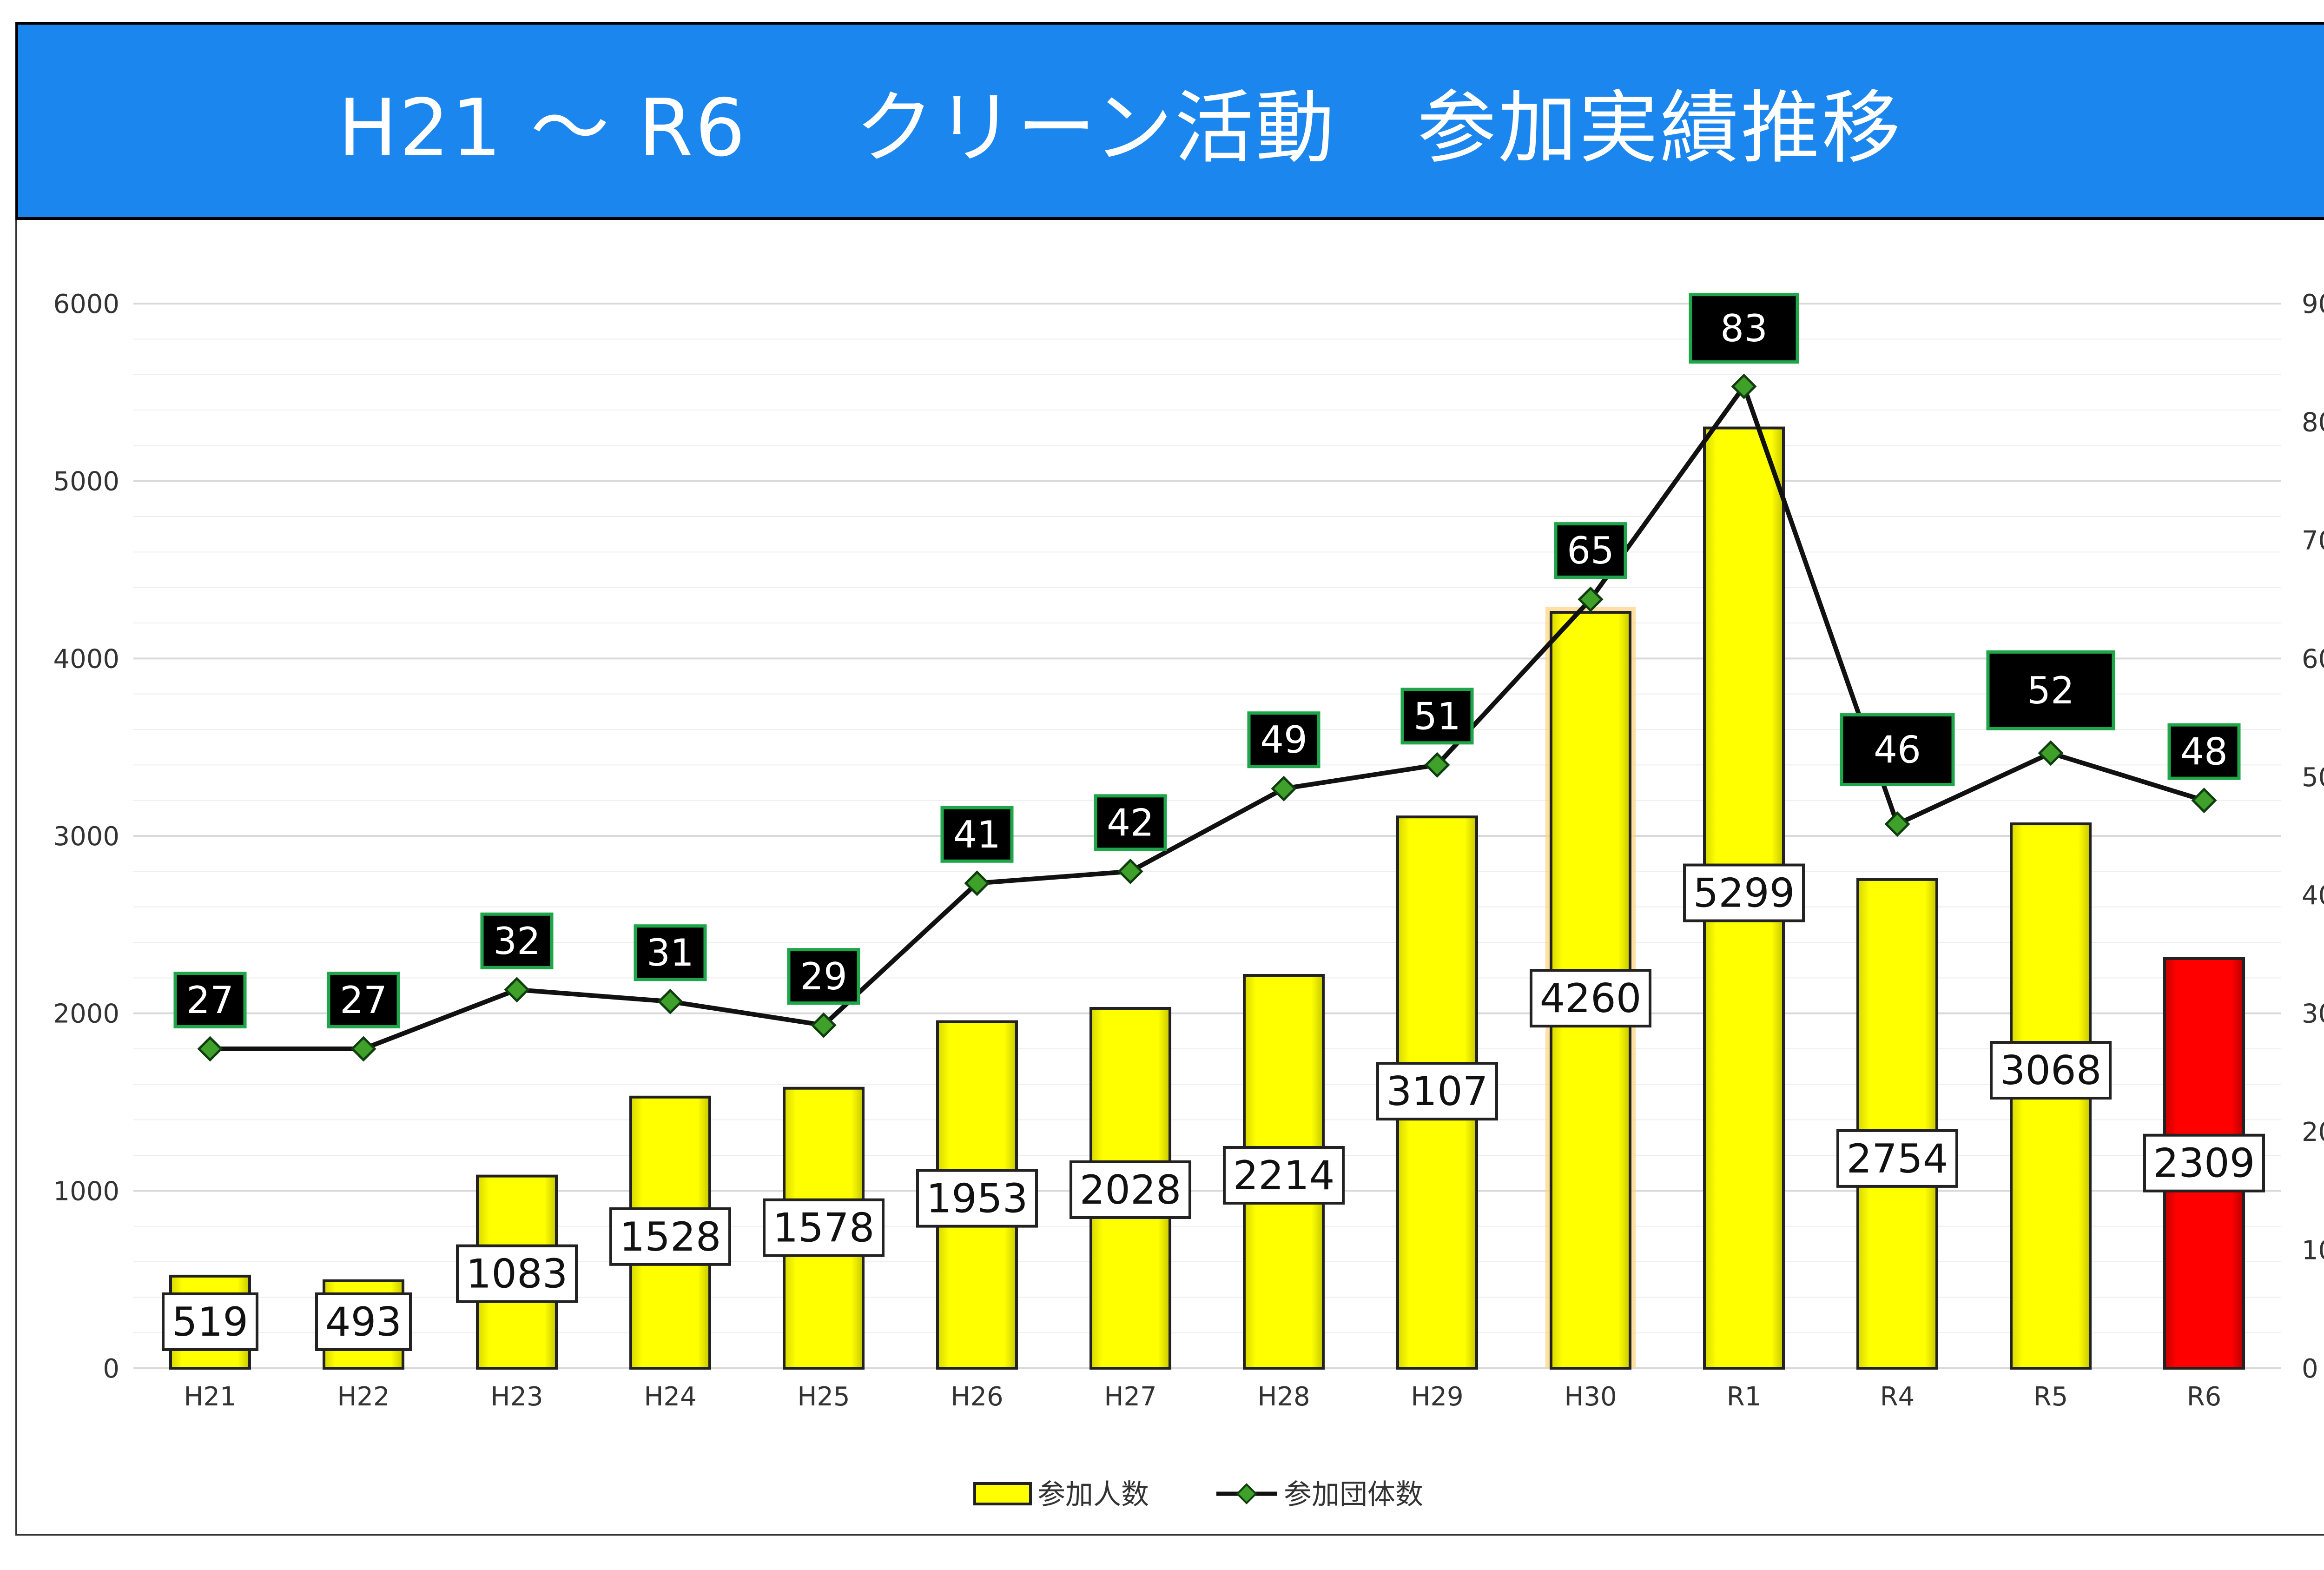 The width and height of the screenshot is (2324, 1570). I want to click on bar-data-label: 2754, so click(1897, 1159).